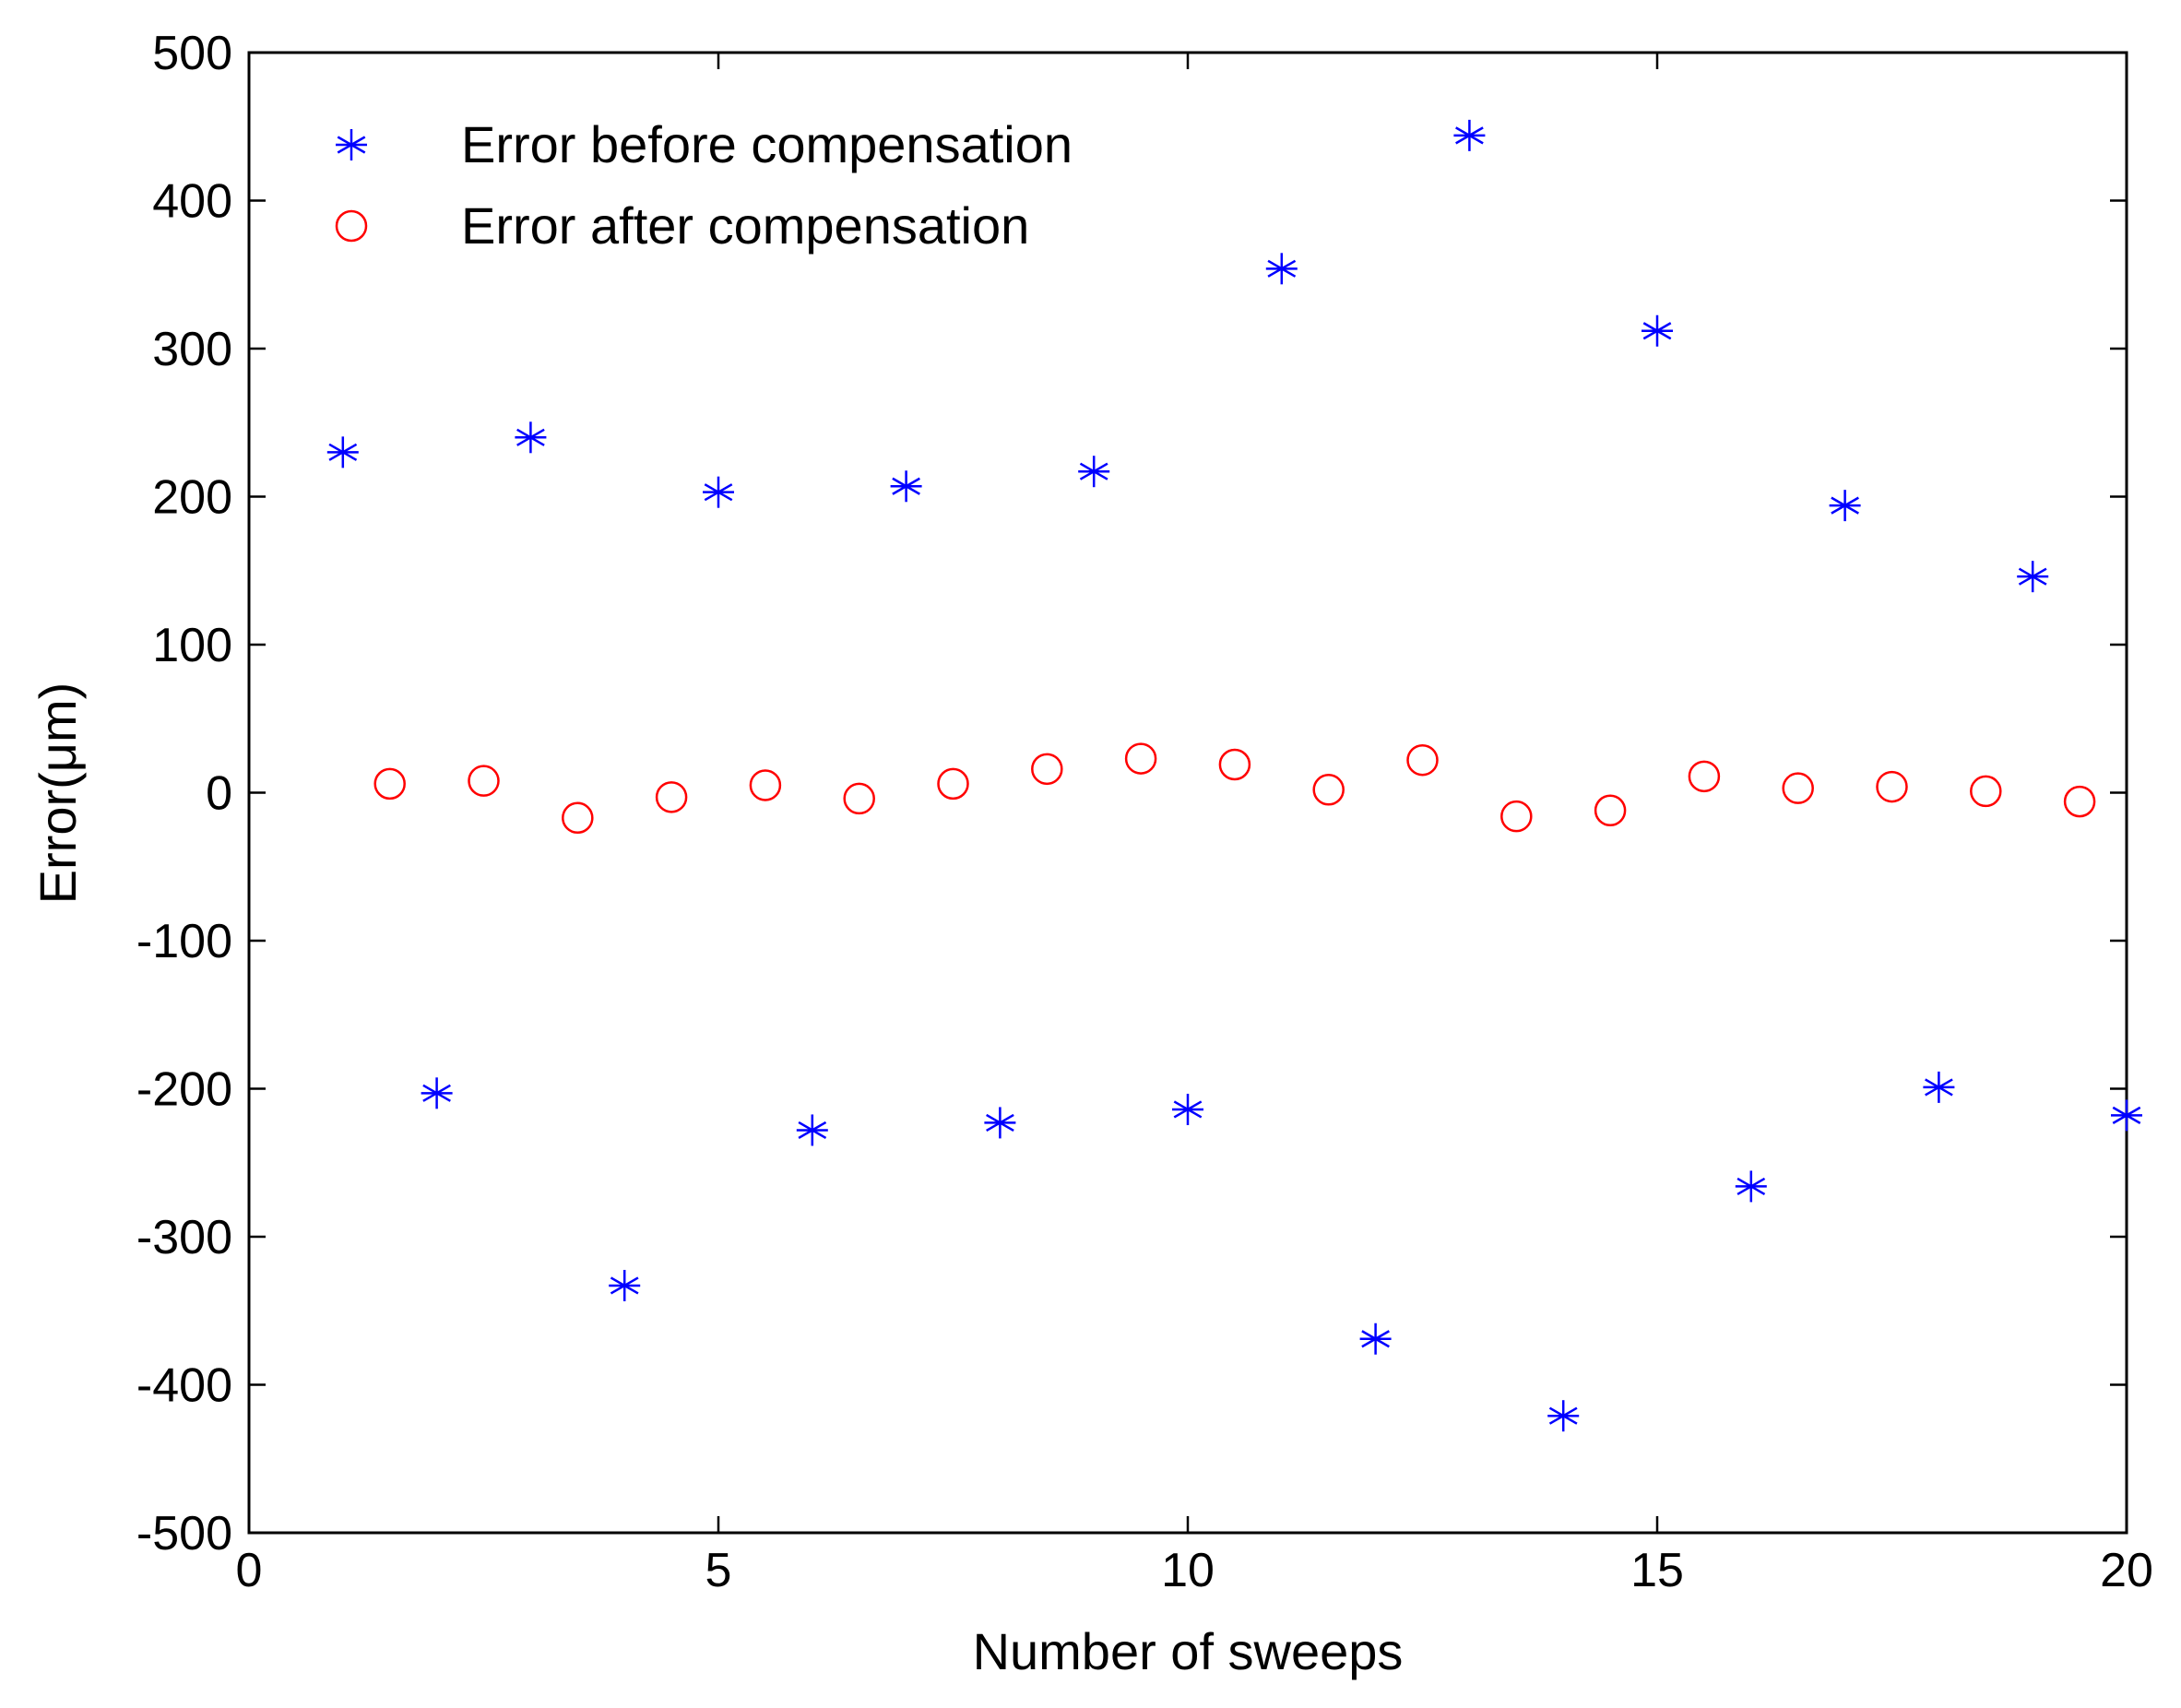  What do you see at coordinates (184, 1090) in the screenshot?
I see `y-tick-label: -200` at bounding box center [184, 1090].